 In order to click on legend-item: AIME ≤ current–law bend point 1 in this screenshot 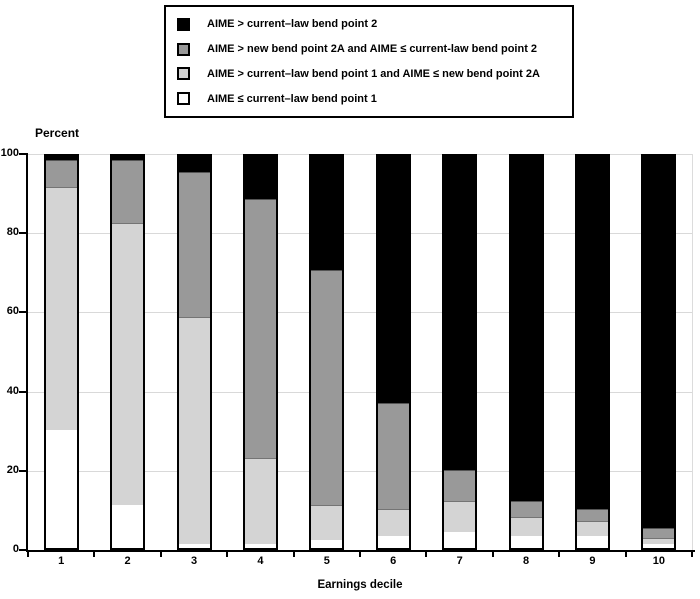, I will do `click(369, 99)`.